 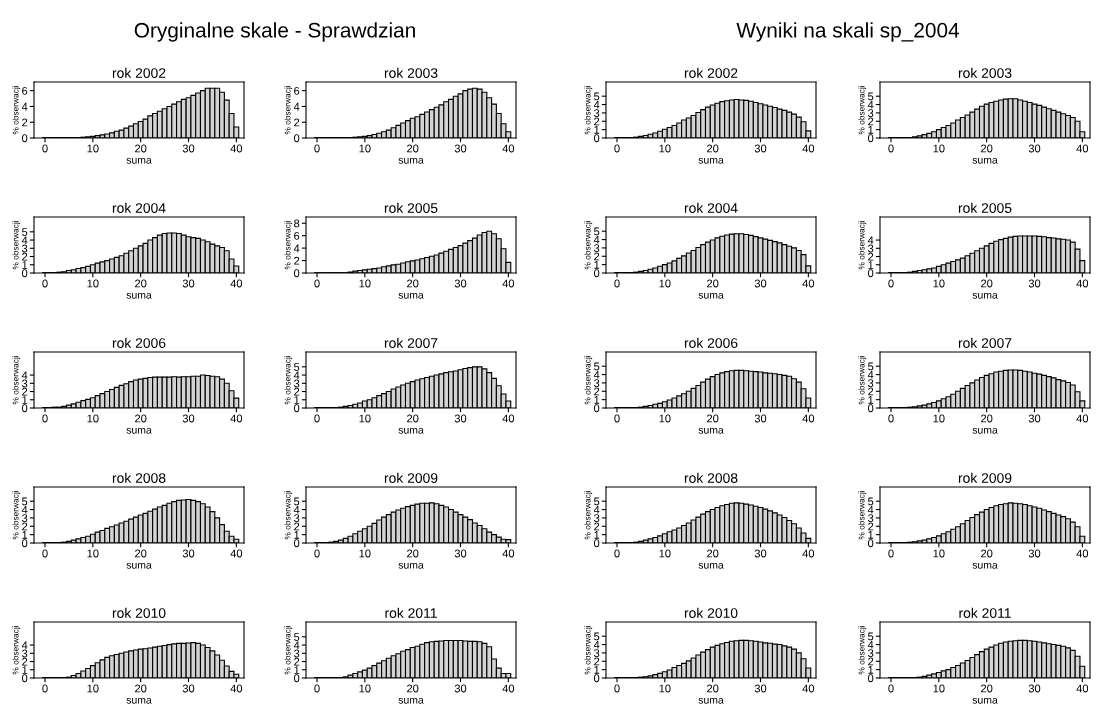 I want to click on y-tick-label: 8, so click(x=297, y=223).